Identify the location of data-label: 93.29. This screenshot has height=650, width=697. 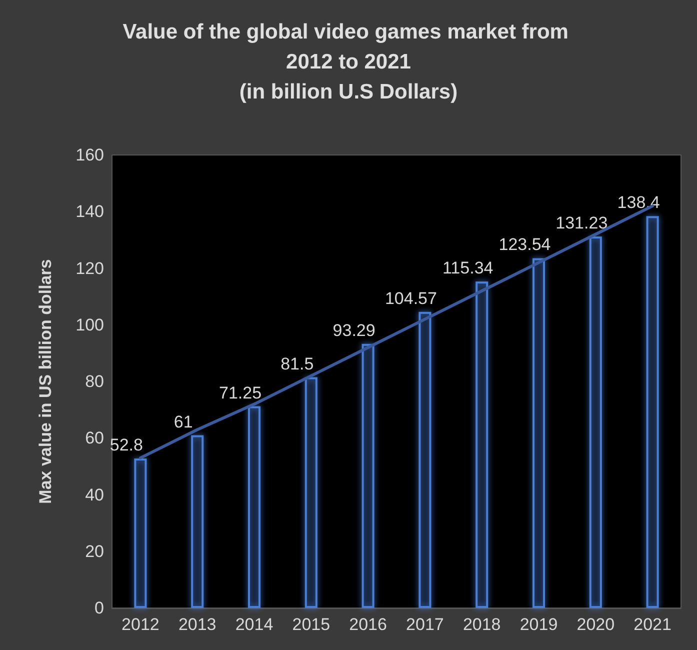
(354, 330).